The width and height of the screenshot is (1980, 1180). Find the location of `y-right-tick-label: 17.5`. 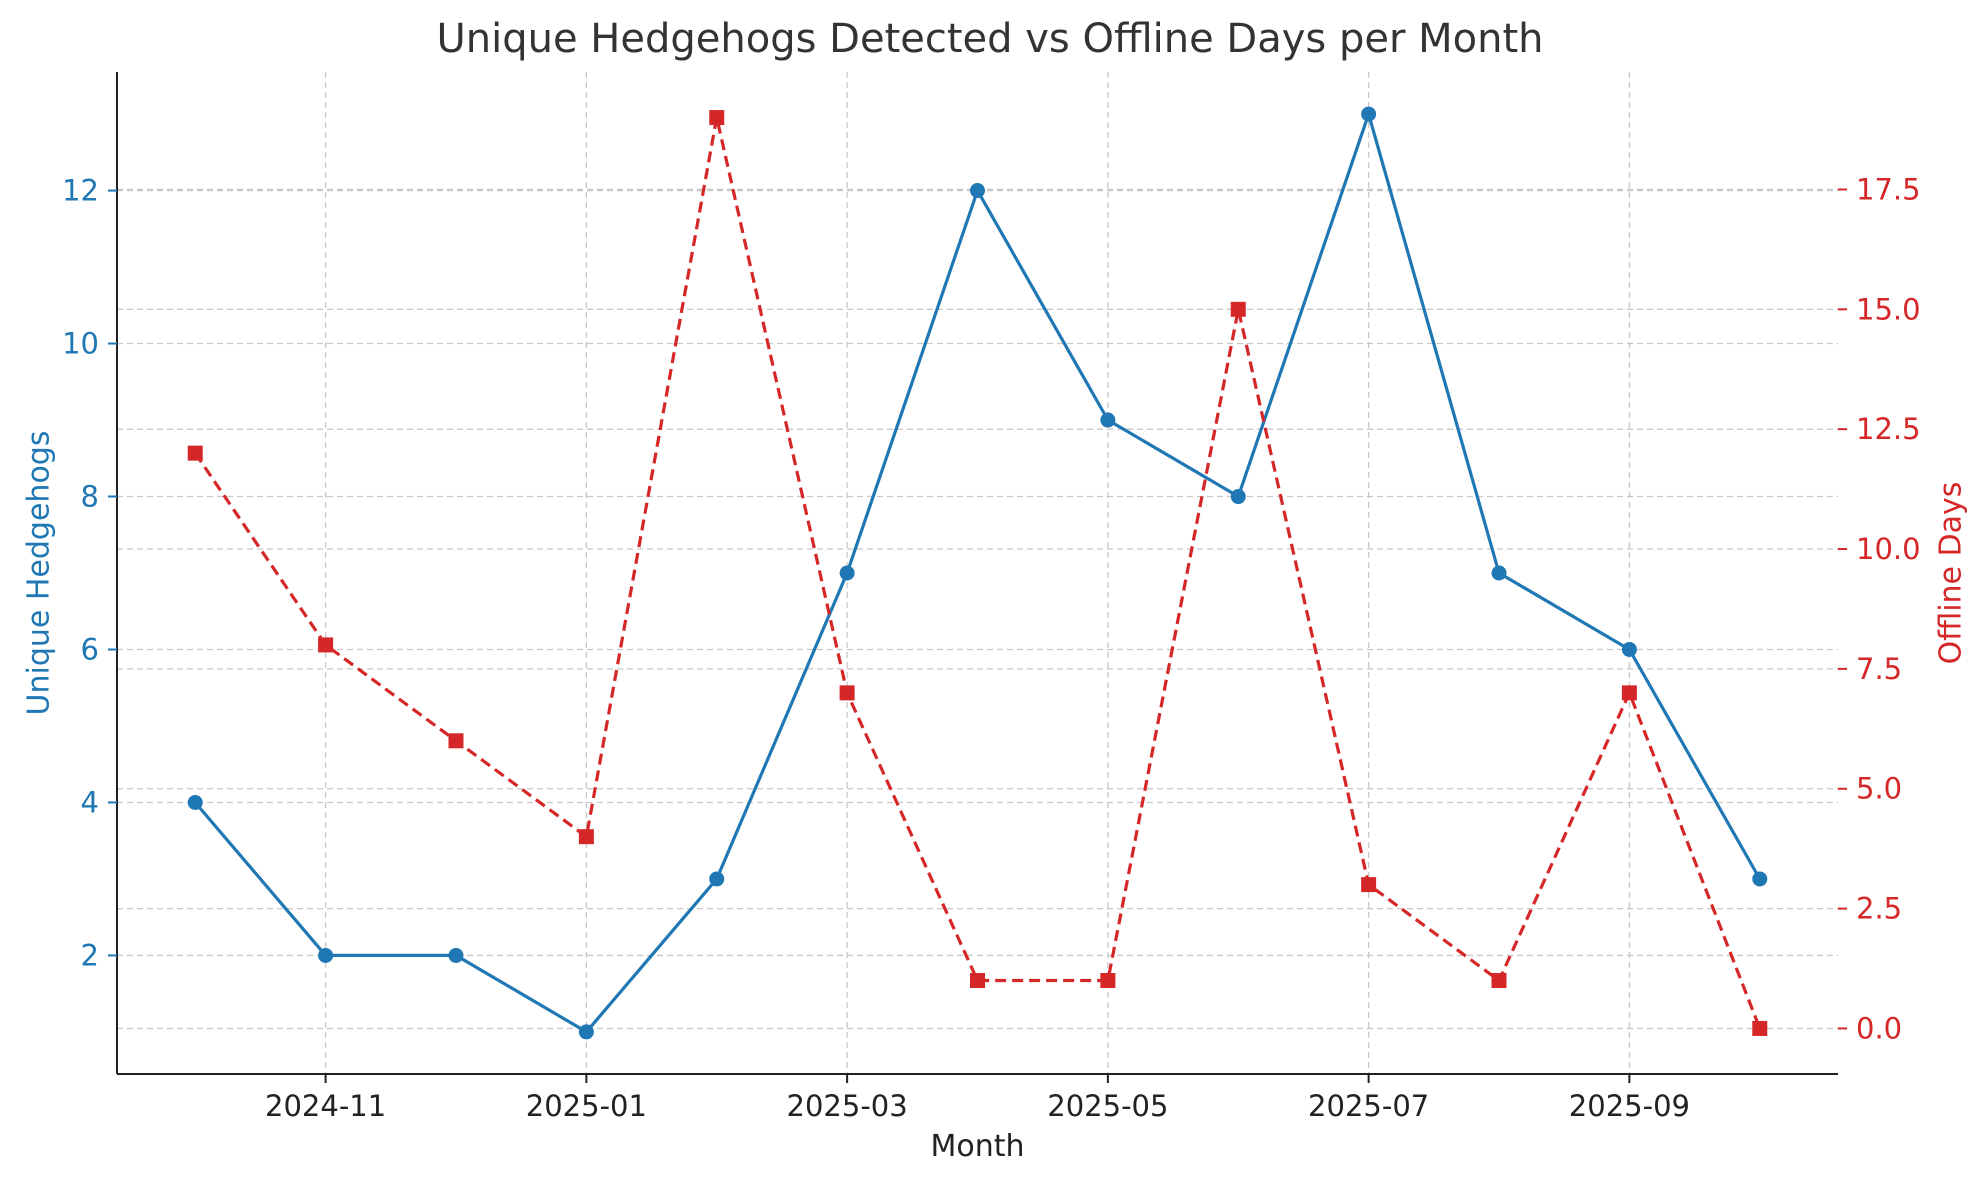

y-right-tick-label: 17.5 is located at coordinates (1888, 189).